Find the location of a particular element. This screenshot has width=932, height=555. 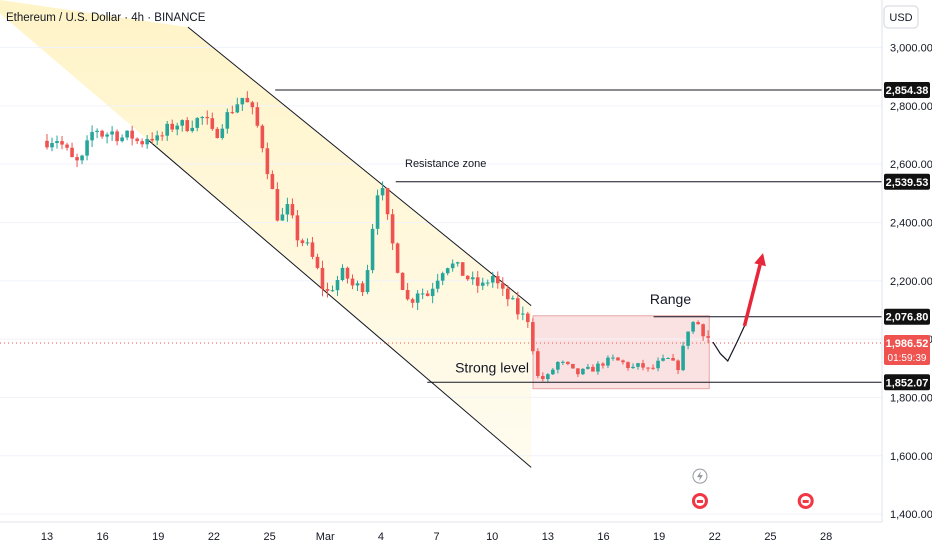

y-tick-label: 1,600.00 is located at coordinates (911, 457).